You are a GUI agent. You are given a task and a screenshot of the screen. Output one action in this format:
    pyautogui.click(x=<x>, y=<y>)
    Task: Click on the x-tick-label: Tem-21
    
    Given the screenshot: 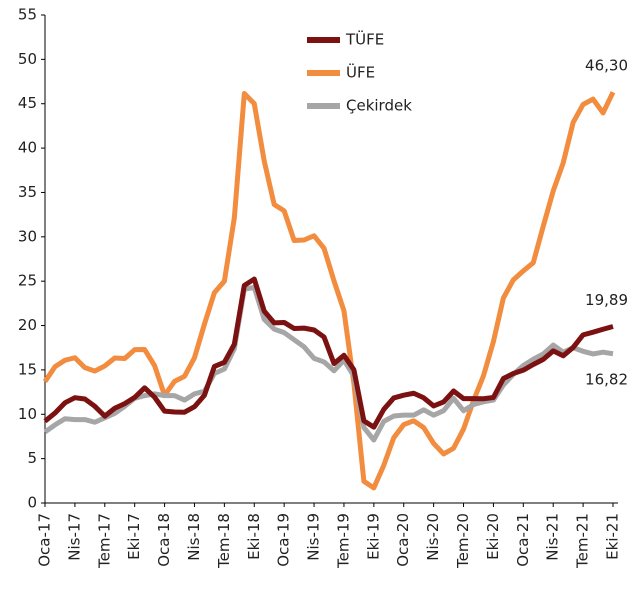 What is the action you would take?
    pyautogui.click(x=583, y=541)
    